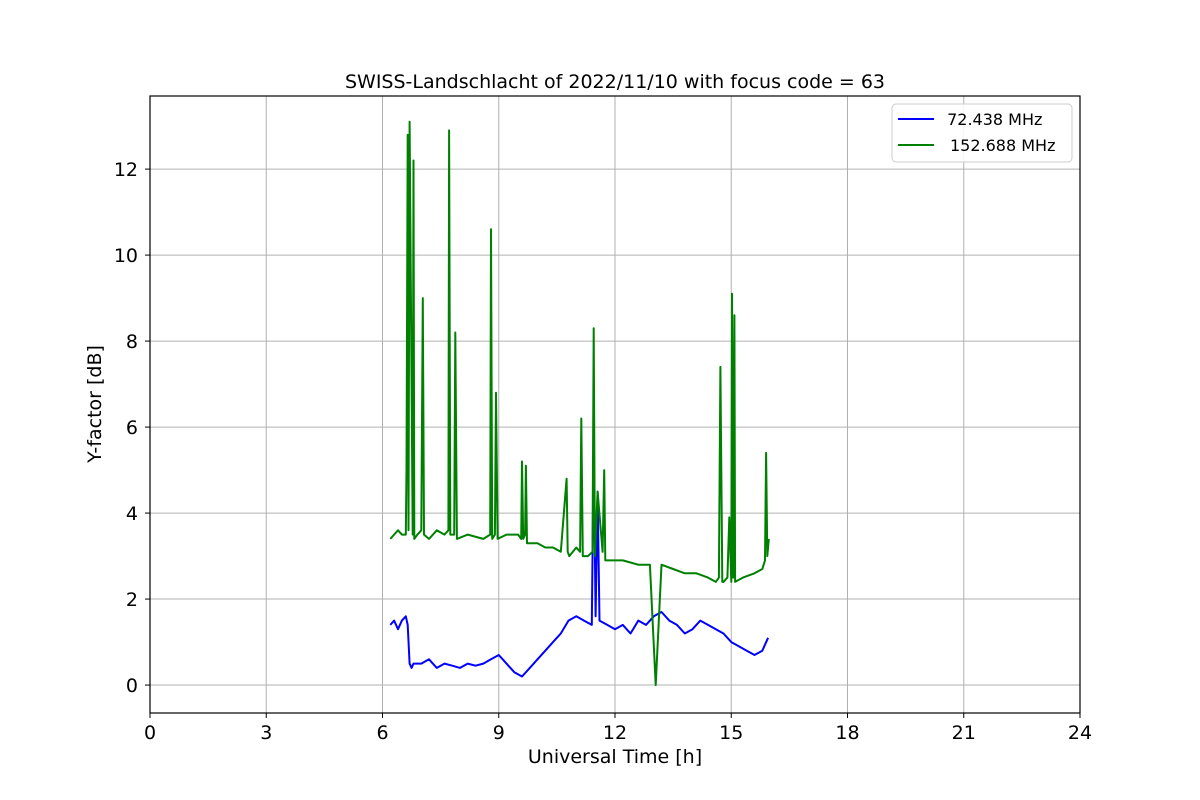  I want to click on series-line-72mhz, so click(579, 560).